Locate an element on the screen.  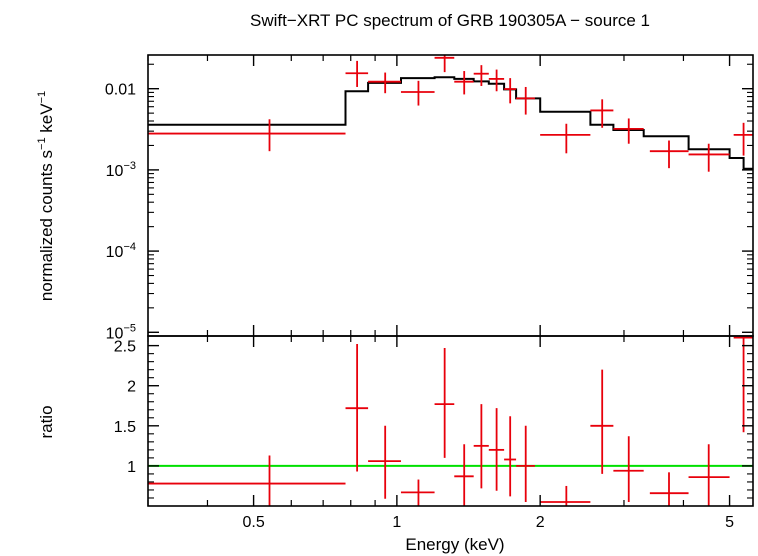
x-axis-label: Energy (keV) is located at coordinates (454, 544).